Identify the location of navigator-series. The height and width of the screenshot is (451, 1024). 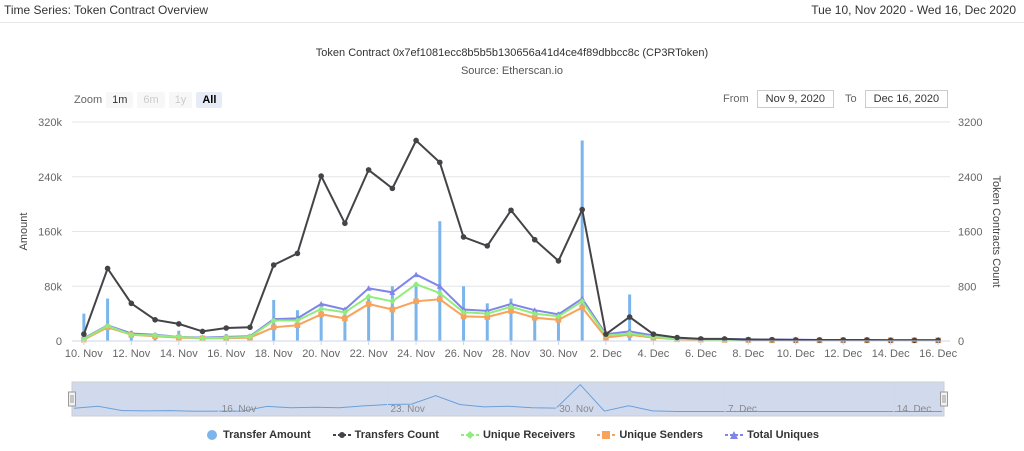
(507, 397).